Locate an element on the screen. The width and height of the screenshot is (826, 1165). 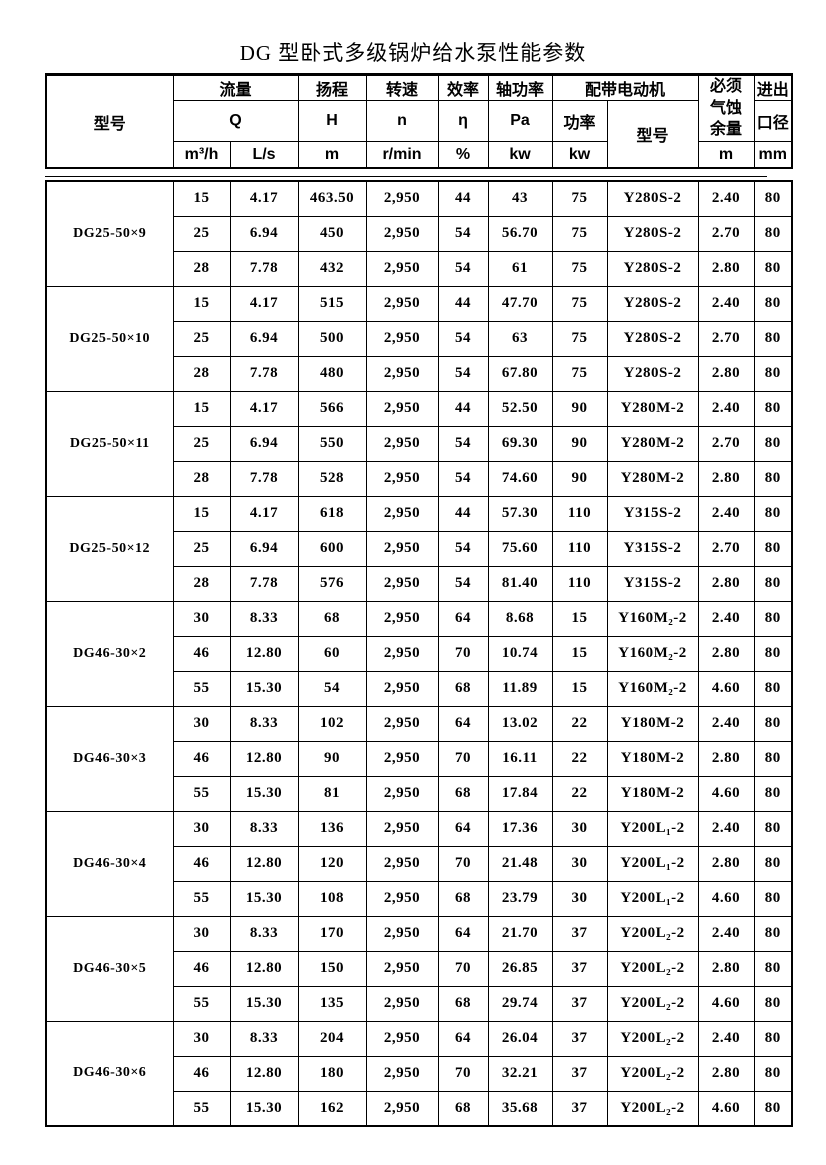
efficiency-cell: 44 is located at coordinates (463, 198).